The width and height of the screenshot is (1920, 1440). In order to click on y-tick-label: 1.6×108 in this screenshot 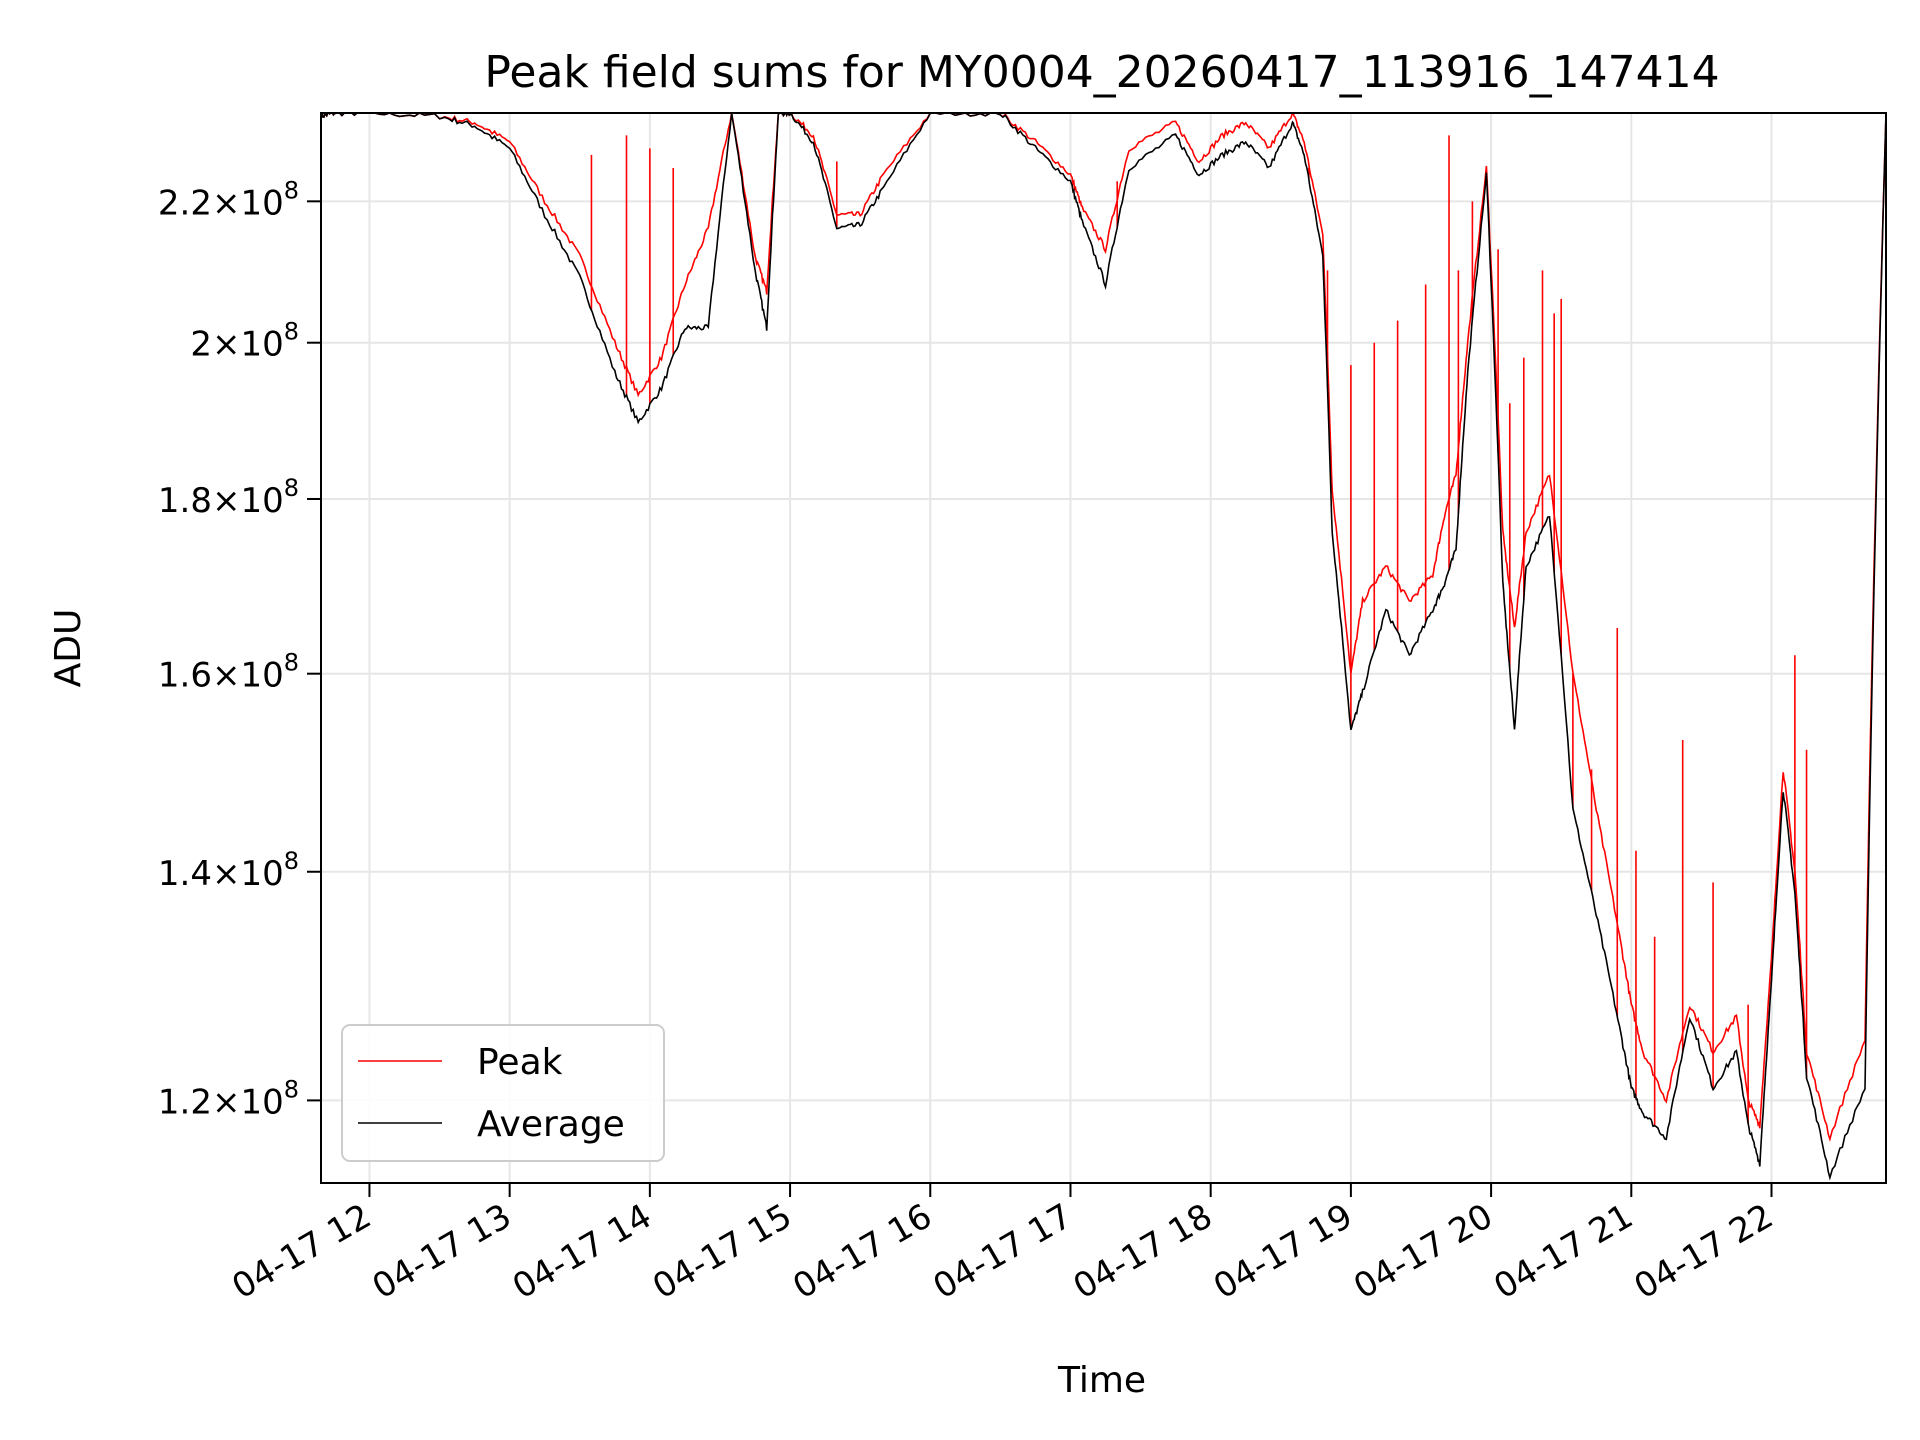, I will do `click(228, 672)`.